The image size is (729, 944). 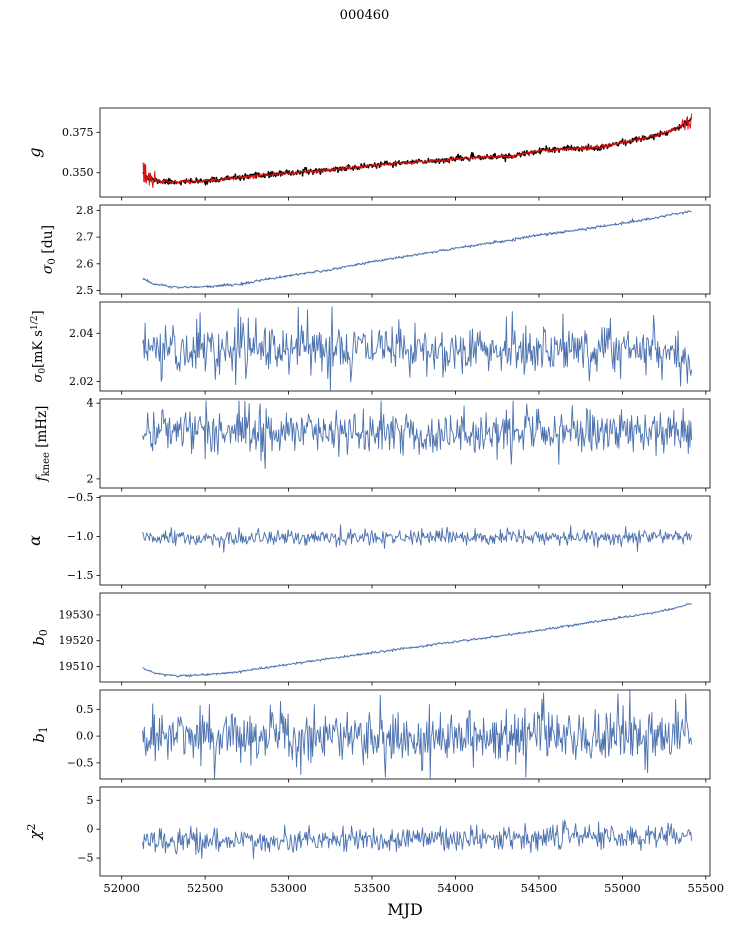 What do you see at coordinates (414, 199) in the screenshot?
I see `x-axis-ticks-g` at bounding box center [414, 199].